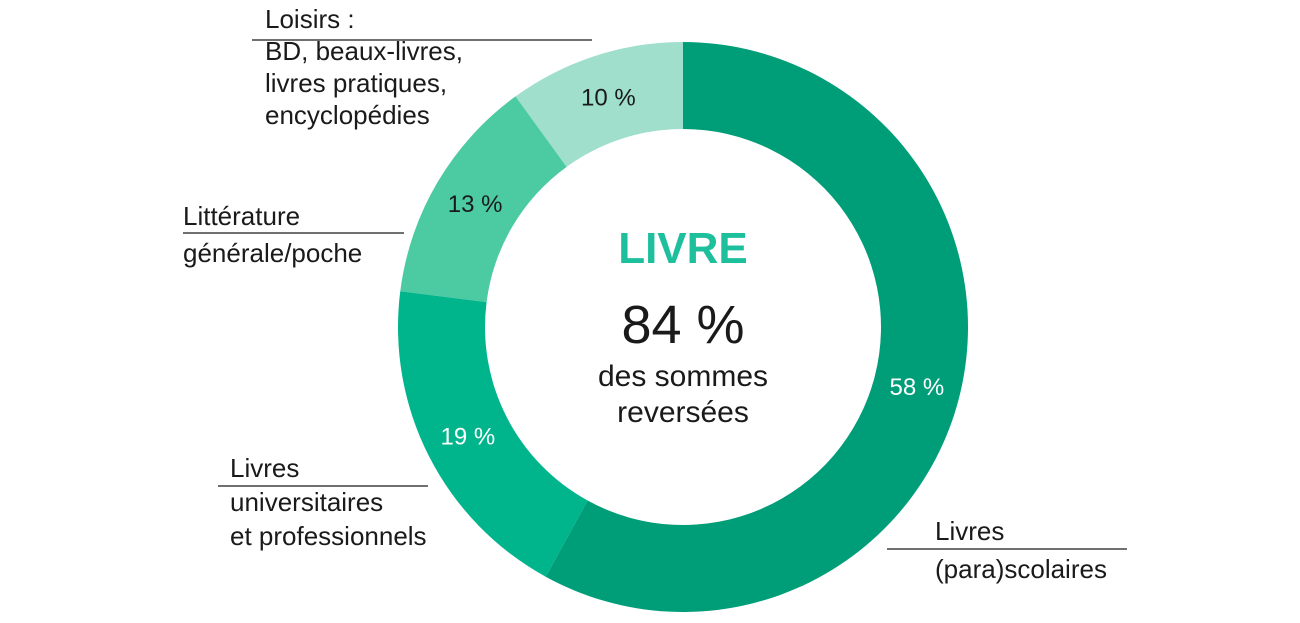 The height and width of the screenshot is (623, 1300). What do you see at coordinates (241, 216) in the screenshot?
I see `category-label: Littérature` at bounding box center [241, 216].